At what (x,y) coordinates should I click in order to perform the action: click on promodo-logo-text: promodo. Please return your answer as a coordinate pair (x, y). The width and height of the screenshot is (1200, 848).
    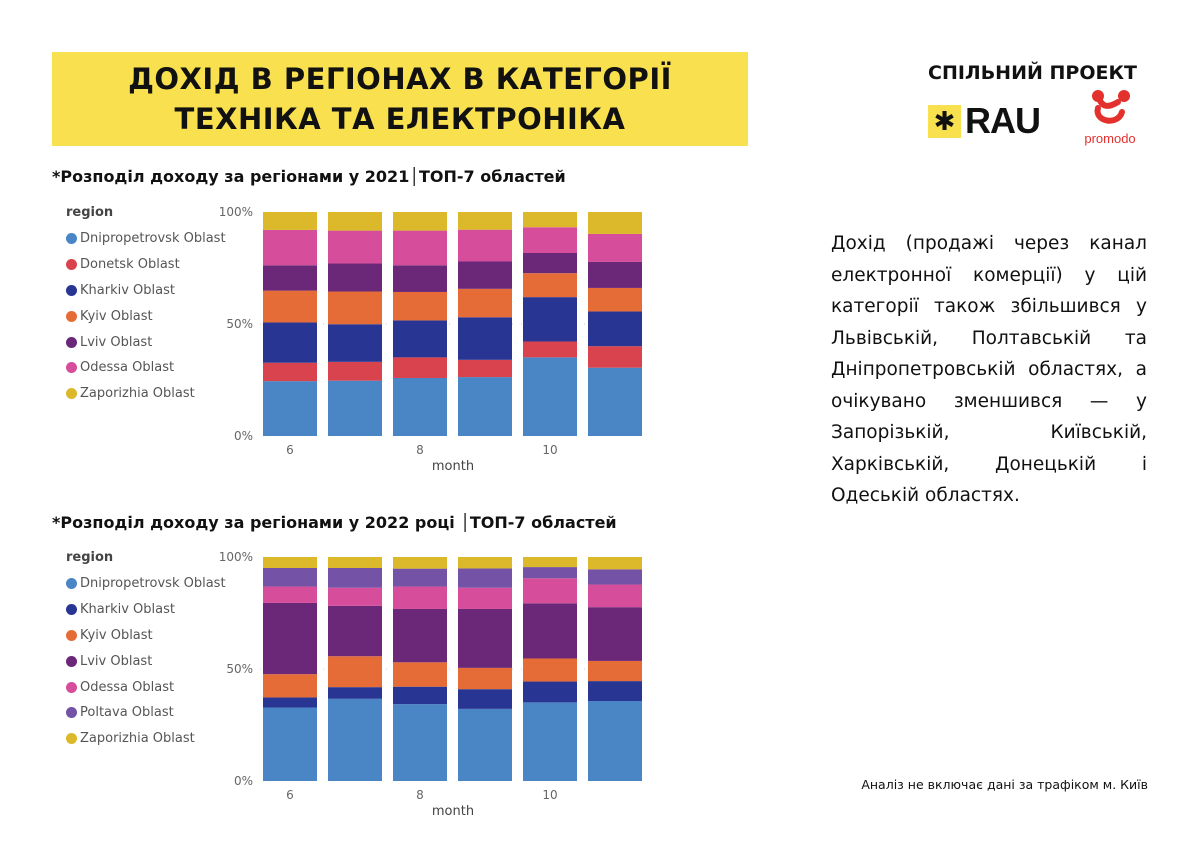
    Looking at the image, I should click on (1110, 138).